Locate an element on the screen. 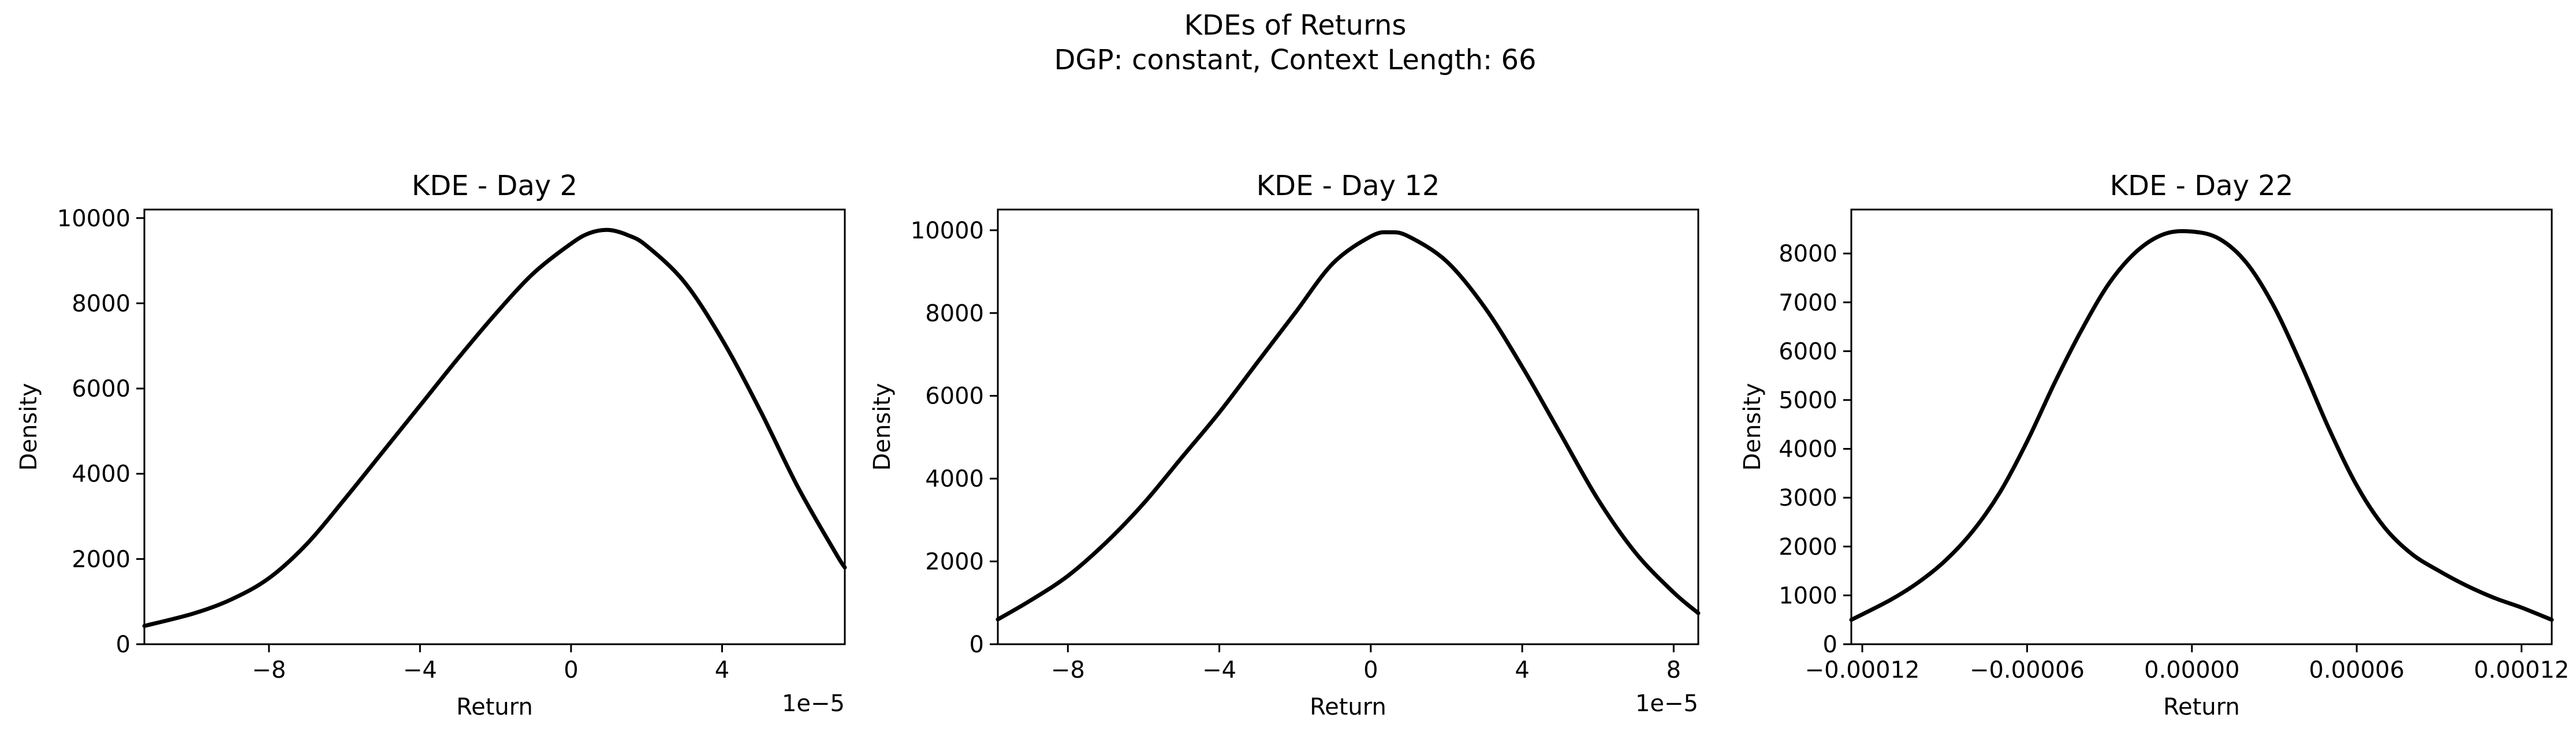 The width and height of the screenshot is (2576, 736). y-tick-label: 1000 is located at coordinates (1808, 595).